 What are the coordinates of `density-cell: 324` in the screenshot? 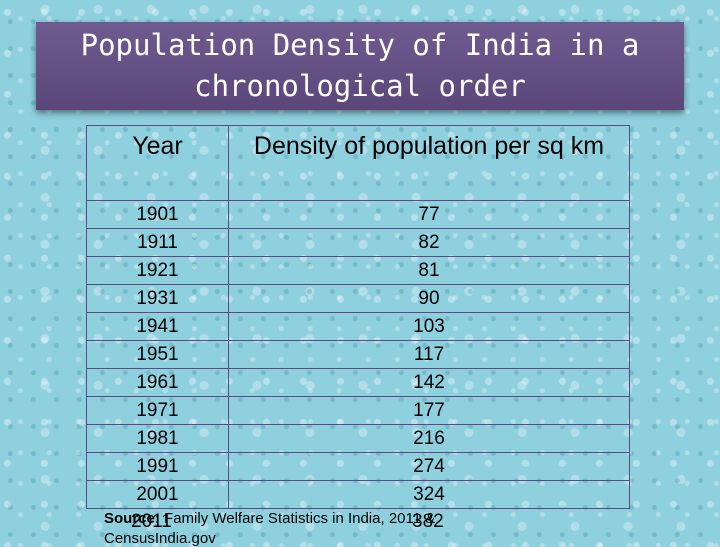 It's located at (429, 494).